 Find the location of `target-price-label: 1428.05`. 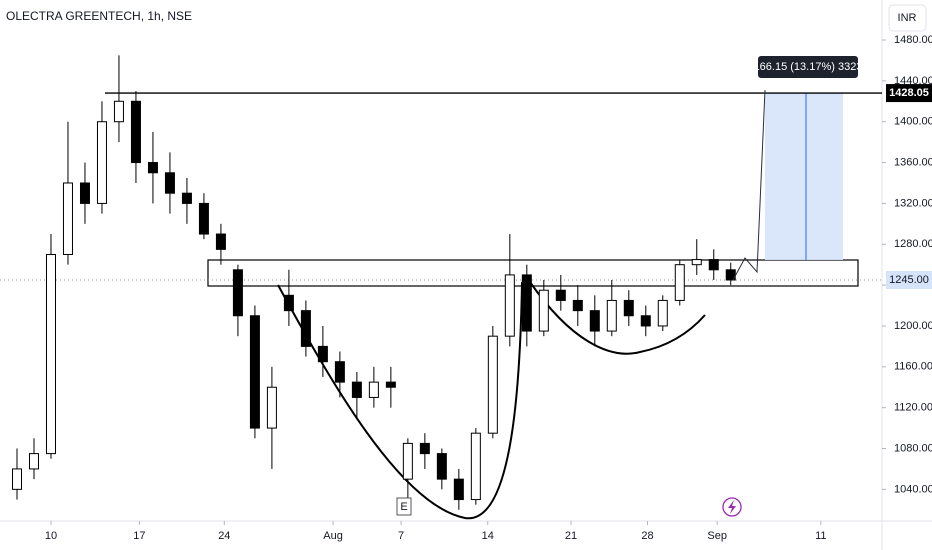

target-price-label: 1428.05 is located at coordinates (909, 93).